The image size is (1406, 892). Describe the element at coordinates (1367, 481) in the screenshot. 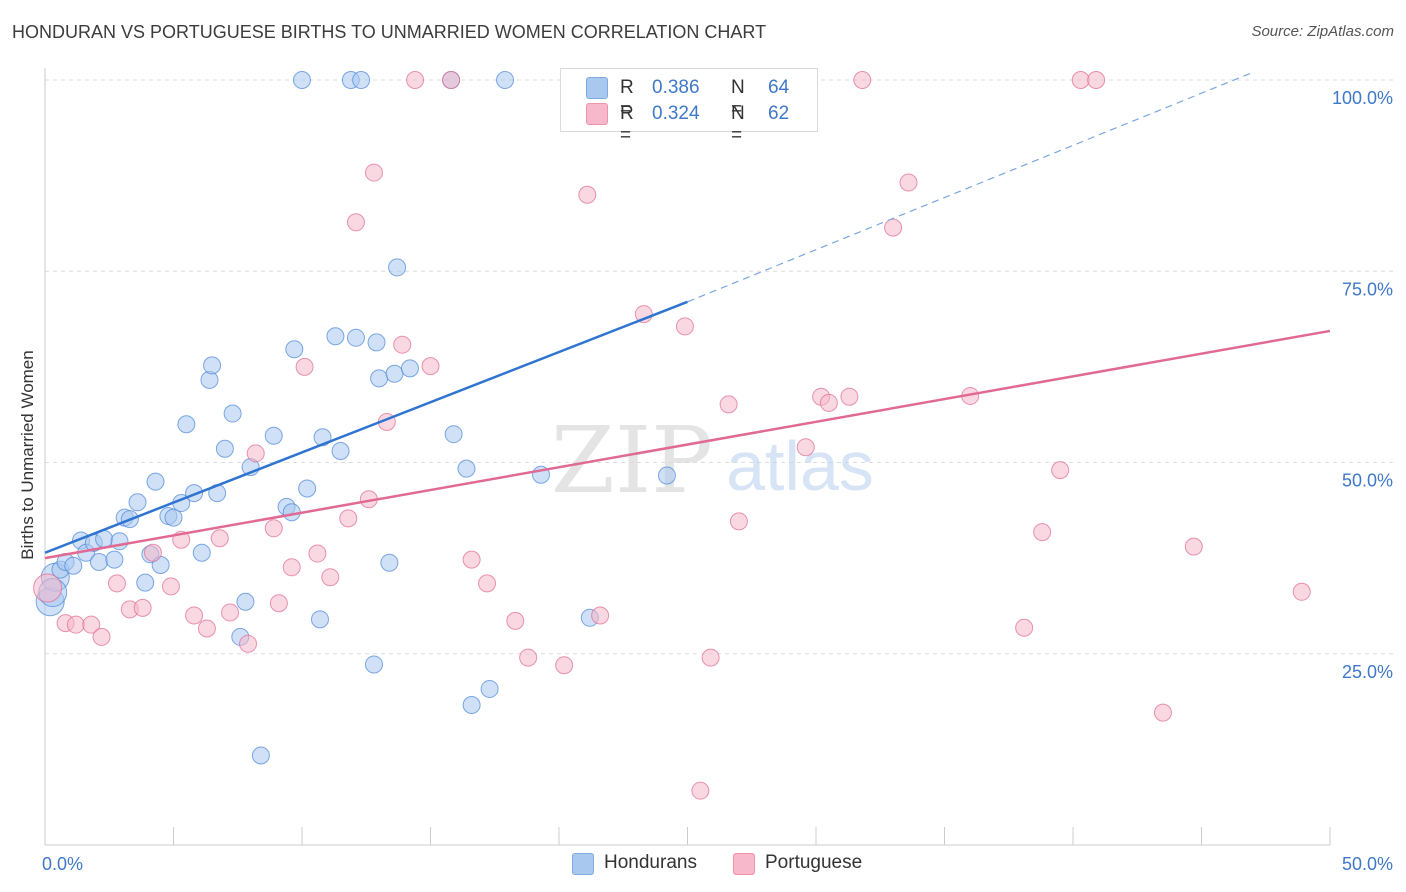

I see `y-tick-label: 50.0%` at that location.